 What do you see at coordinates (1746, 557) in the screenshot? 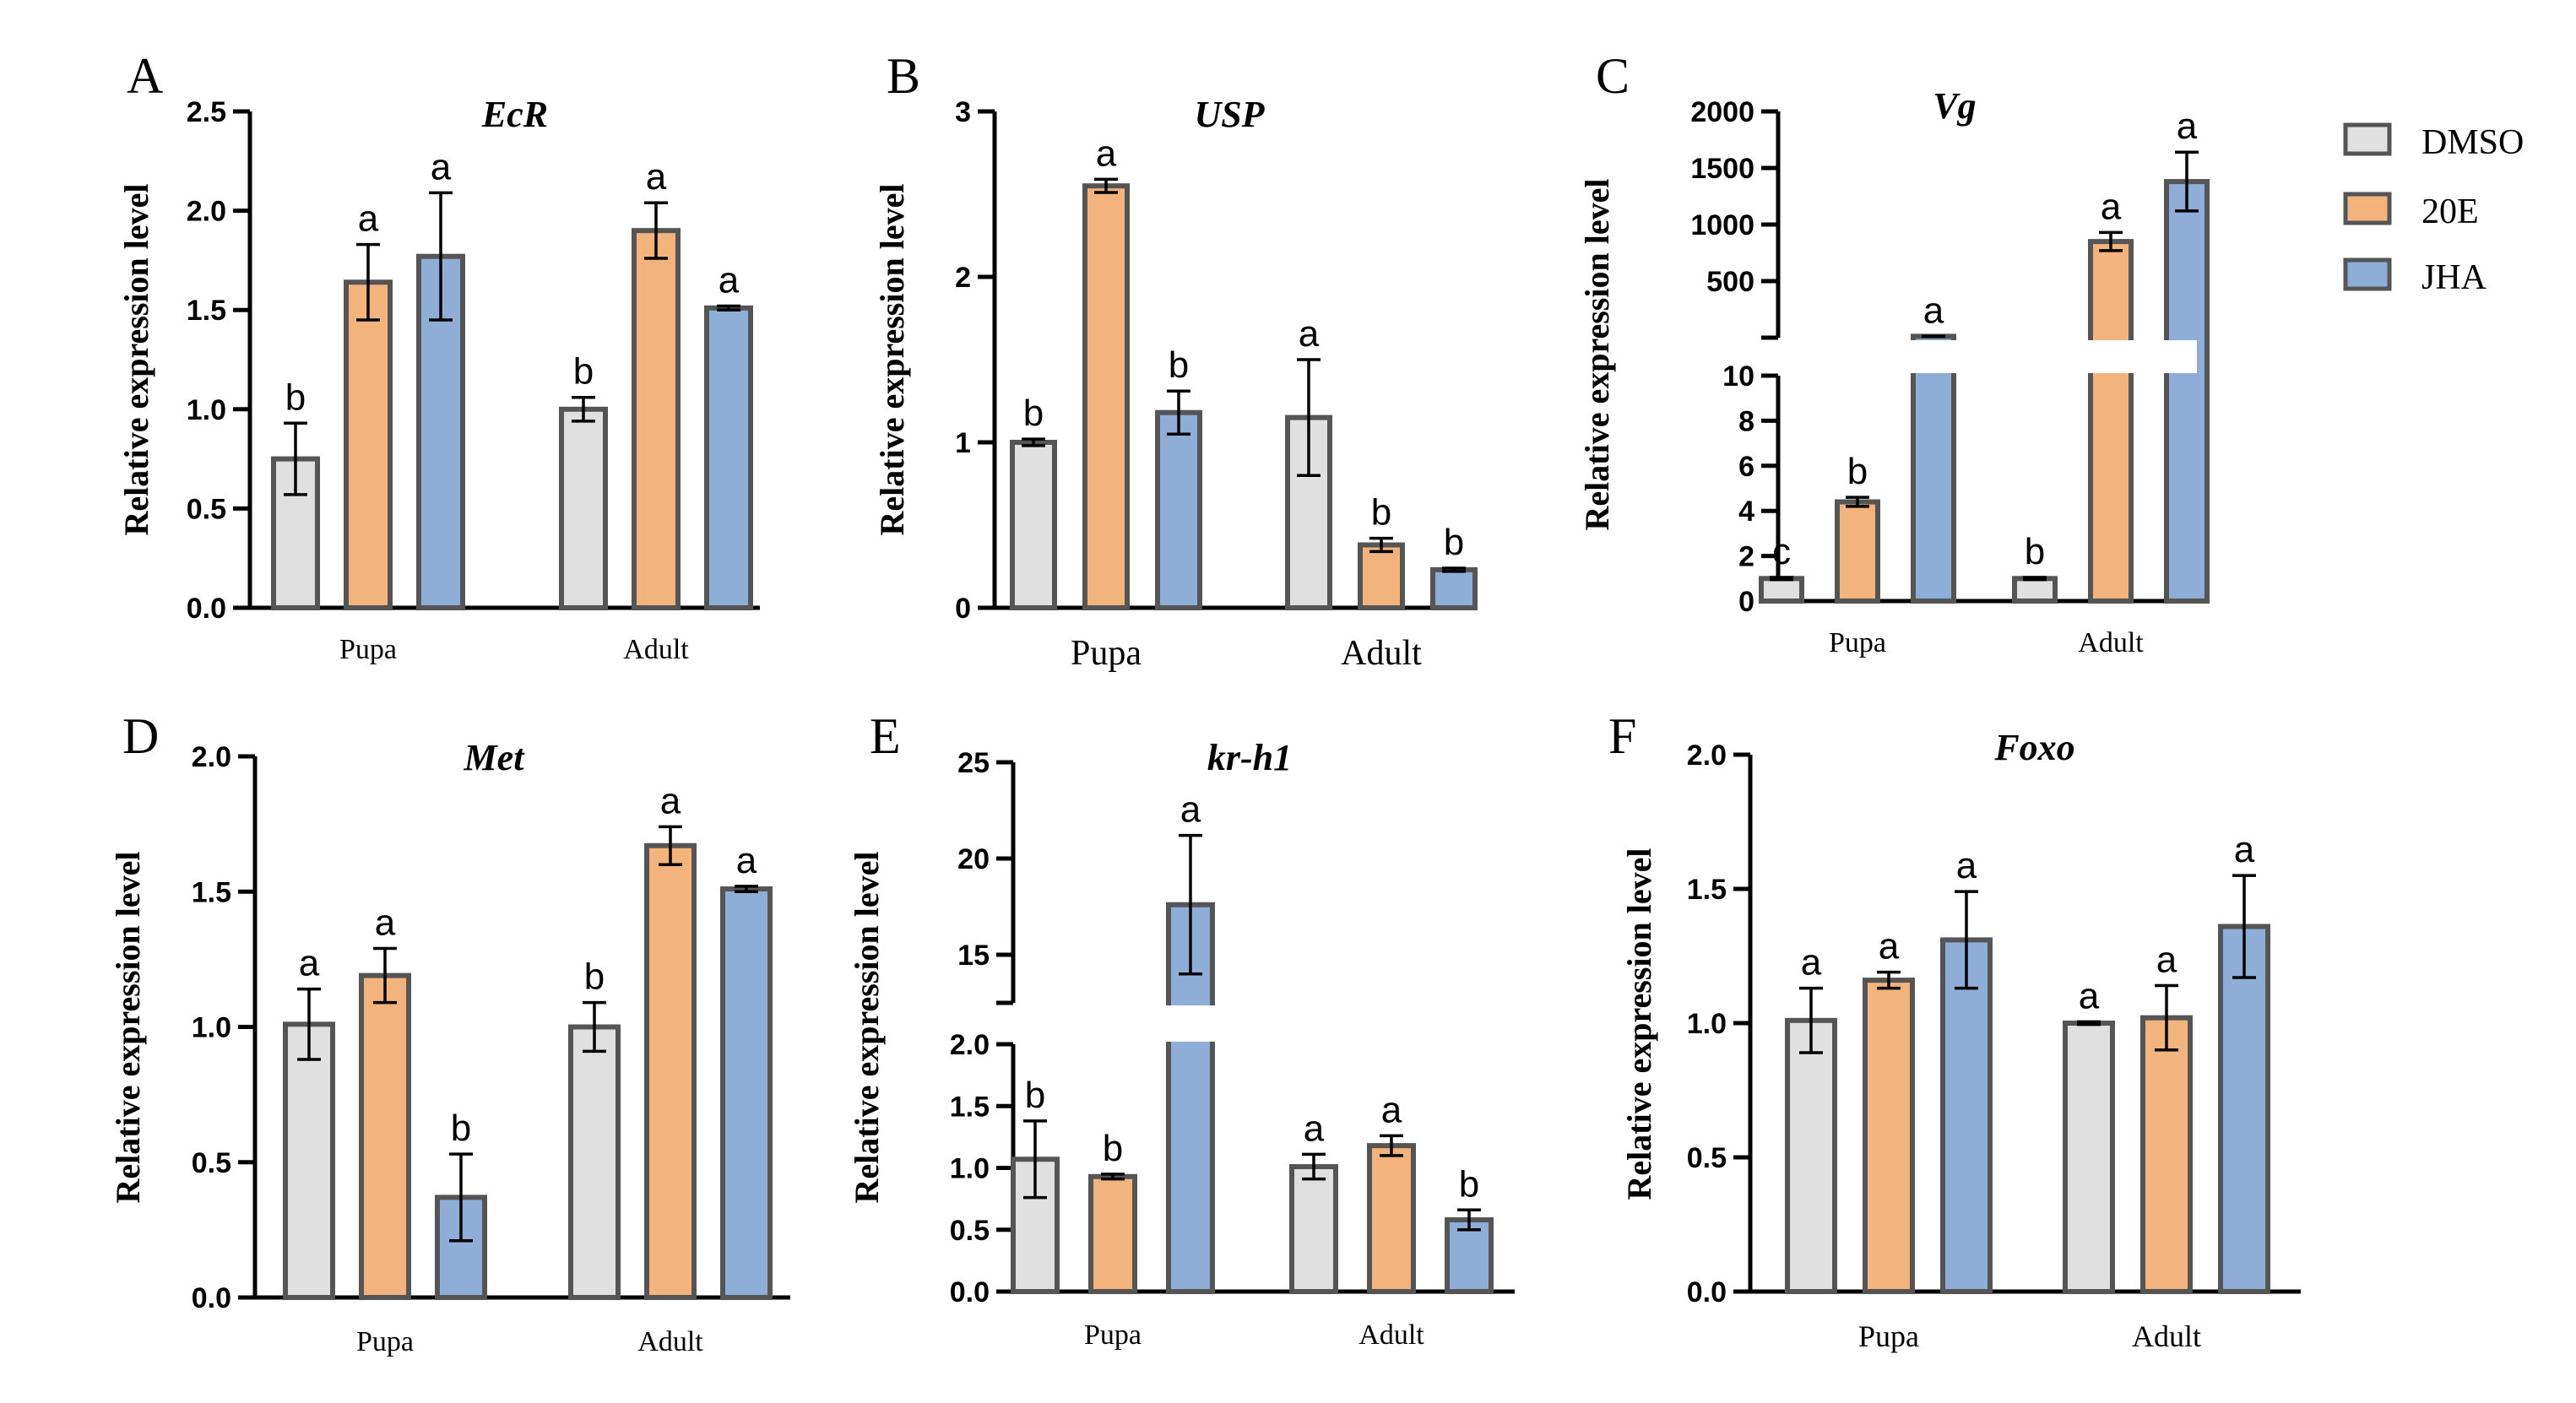
I see `y-tick-label: 2` at bounding box center [1746, 557].